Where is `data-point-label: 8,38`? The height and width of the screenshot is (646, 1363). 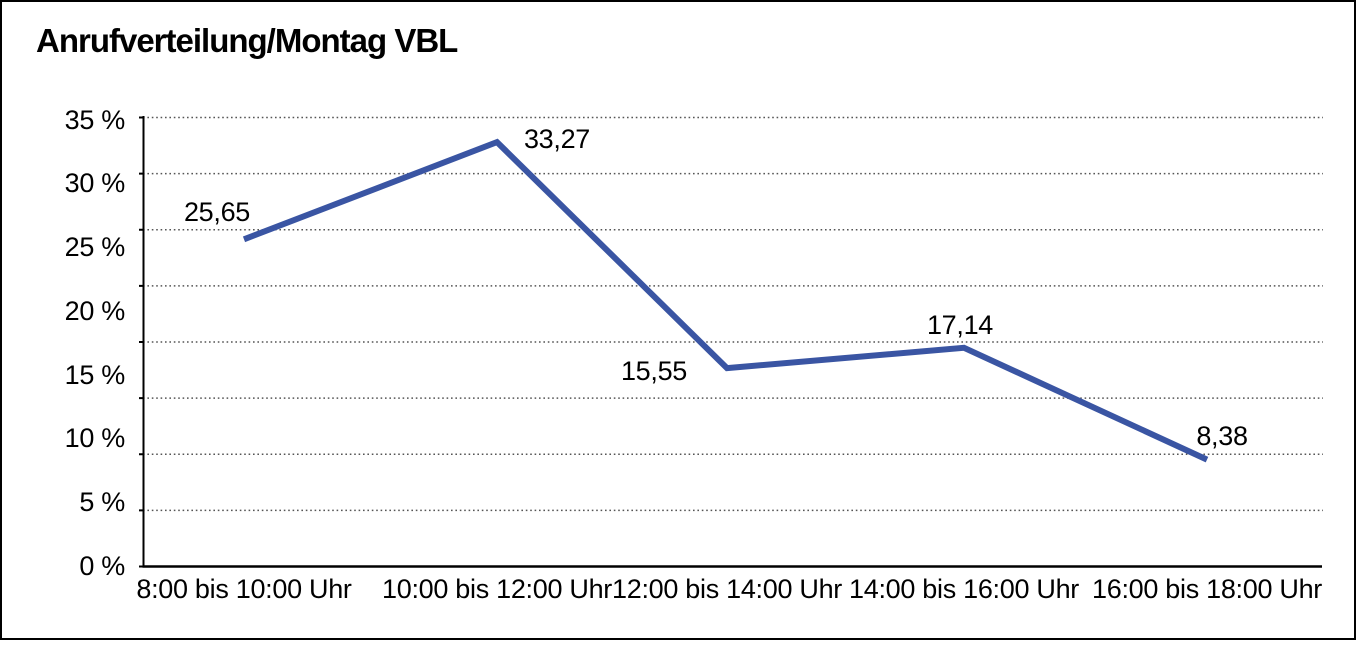
data-point-label: 8,38 is located at coordinates (1222, 436).